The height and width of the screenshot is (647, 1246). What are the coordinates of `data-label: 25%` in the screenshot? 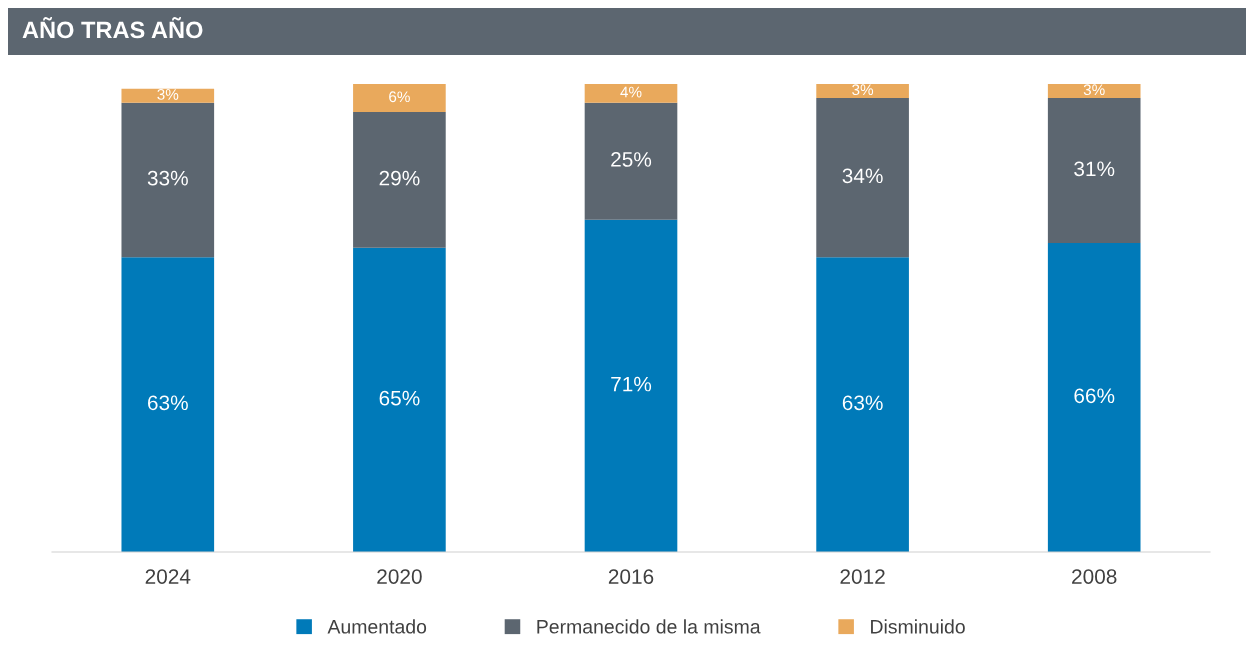 It's located at (631, 159).